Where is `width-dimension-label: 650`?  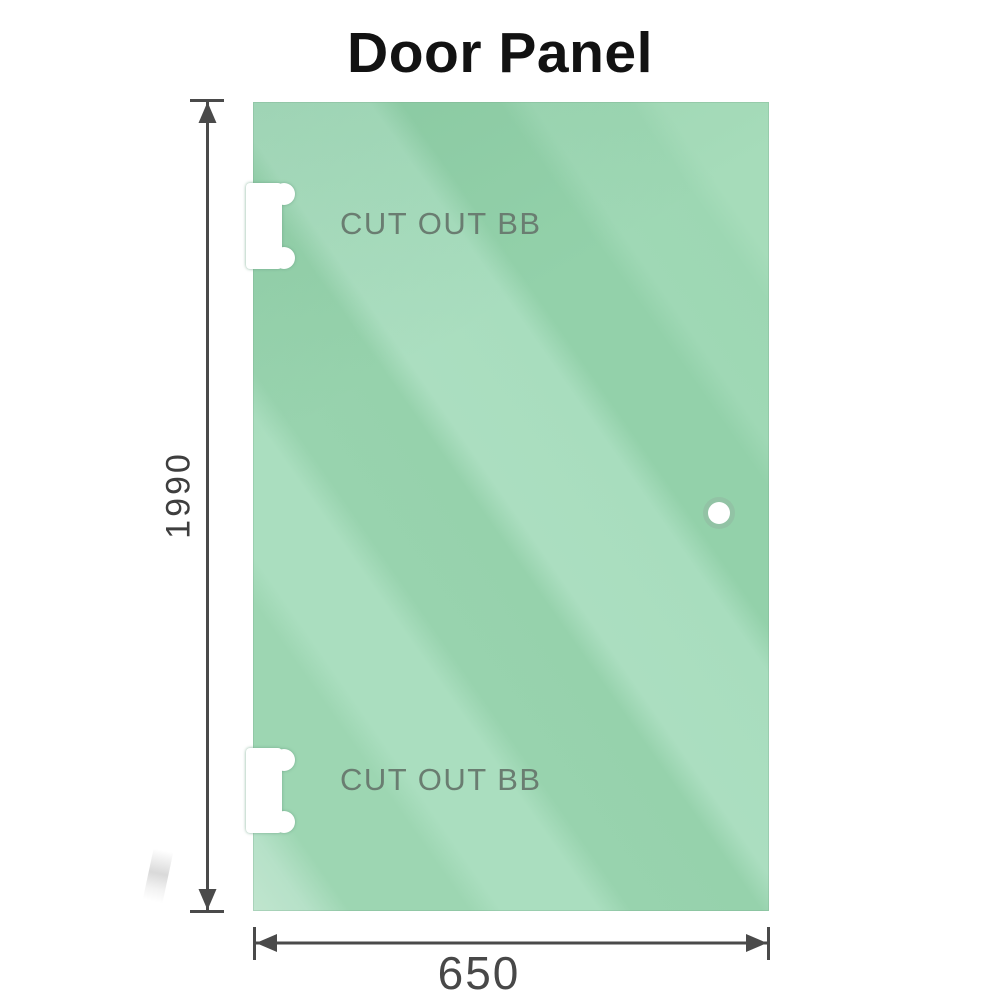 width-dimension-label: 650 is located at coordinates (479, 973).